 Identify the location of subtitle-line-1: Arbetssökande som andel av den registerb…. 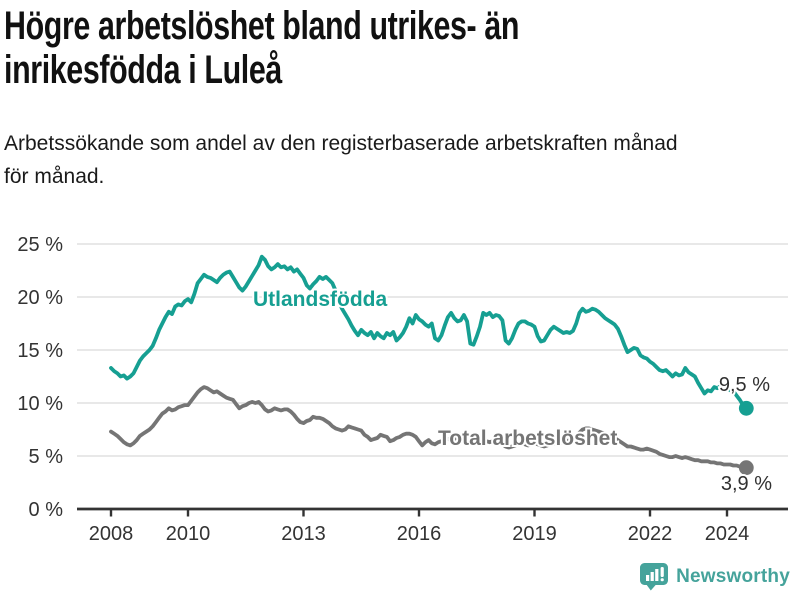
(341, 143).